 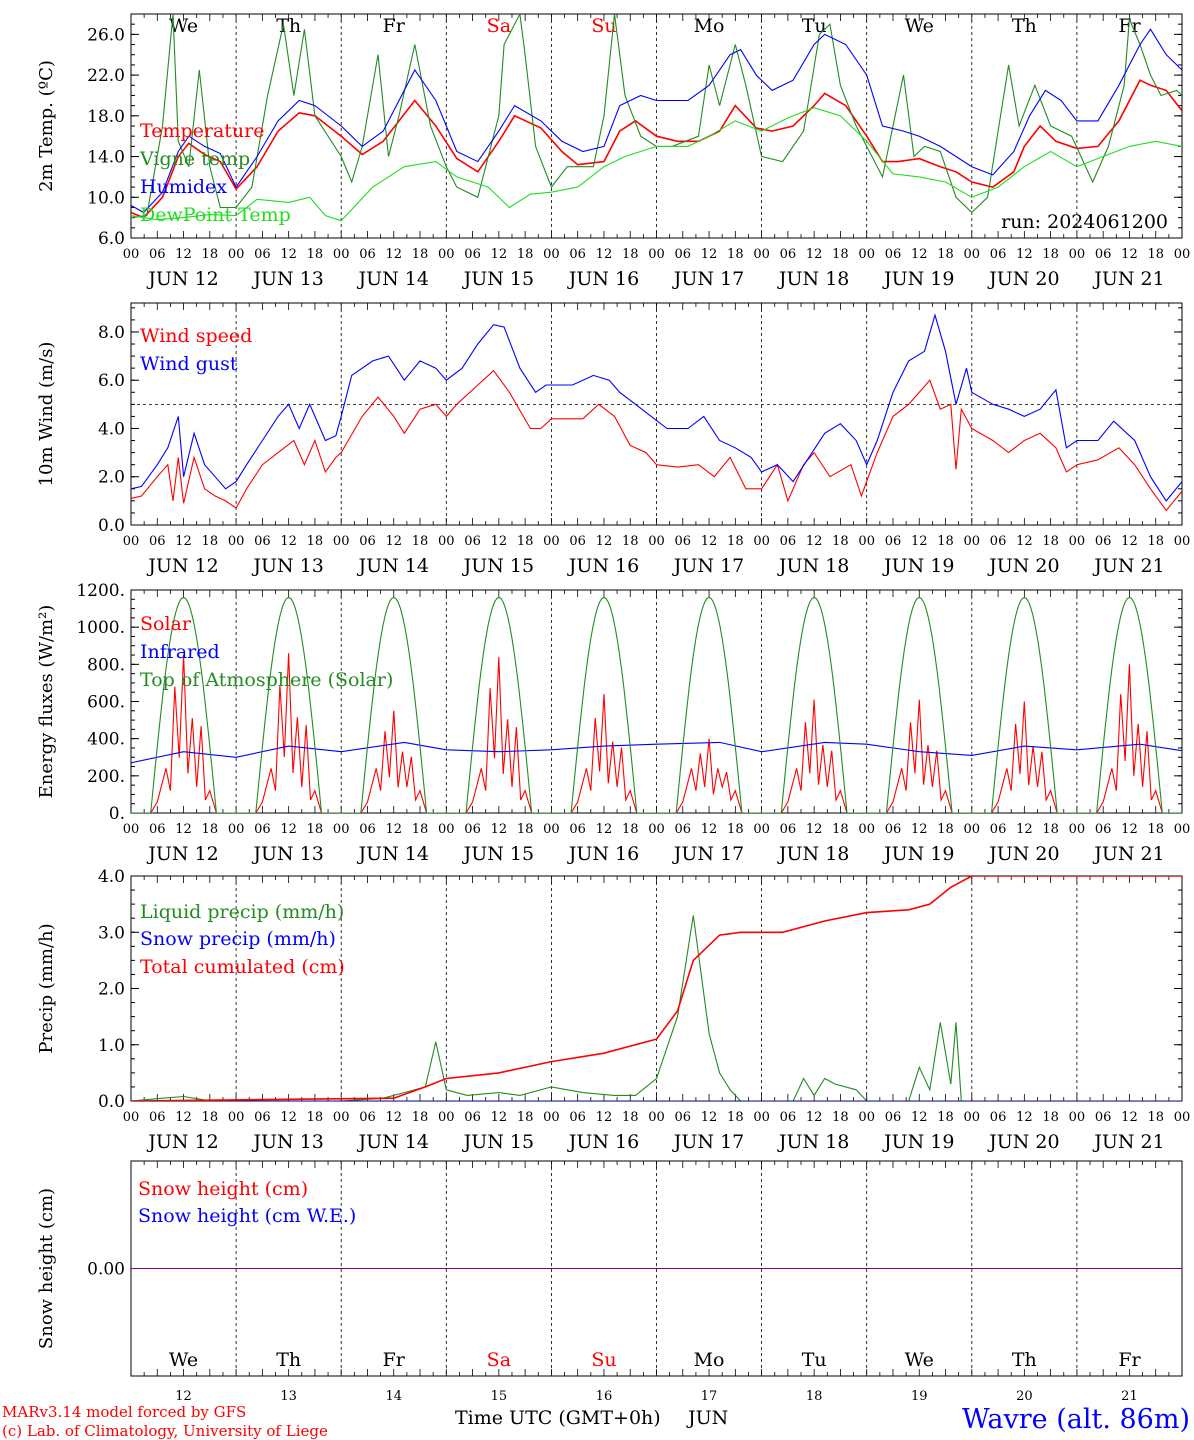 I want to click on date-label: JUN 16, so click(x=603, y=1142).